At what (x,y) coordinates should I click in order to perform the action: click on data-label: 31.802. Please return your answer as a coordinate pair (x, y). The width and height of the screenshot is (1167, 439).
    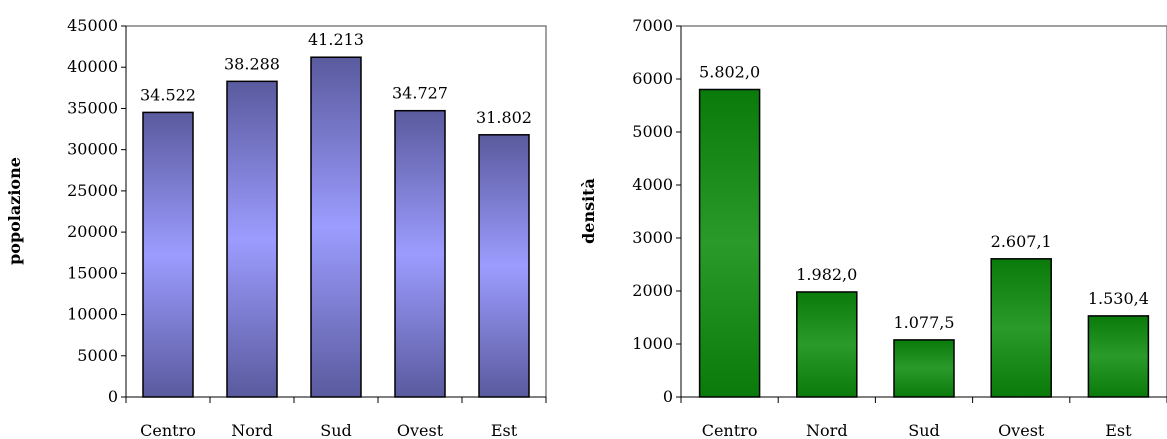
    Looking at the image, I should click on (504, 117).